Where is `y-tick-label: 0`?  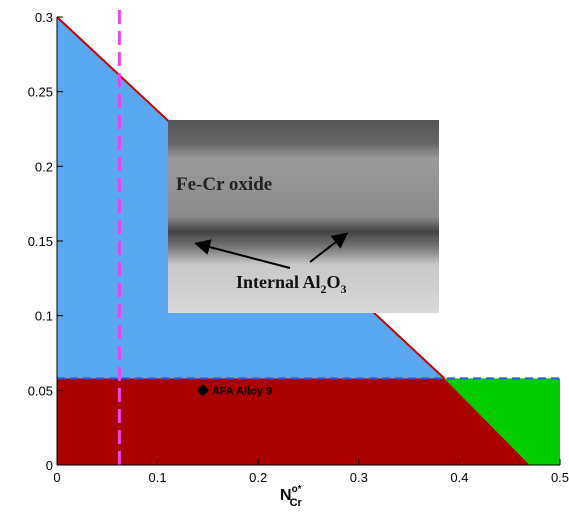
y-tick-label: 0 is located at coordinates (49, 465).